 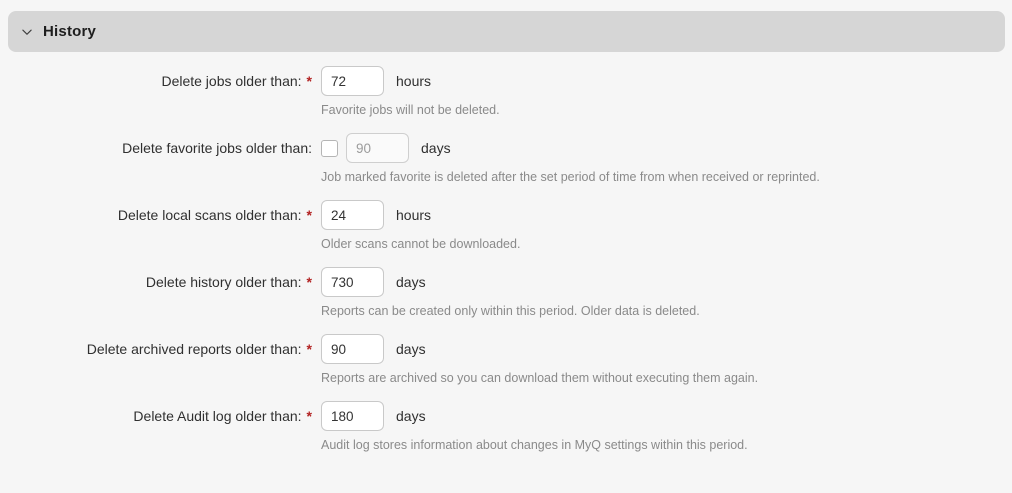 I want to click on help-text: Older scans cannot be downloaded., so click(x=421, y=244).